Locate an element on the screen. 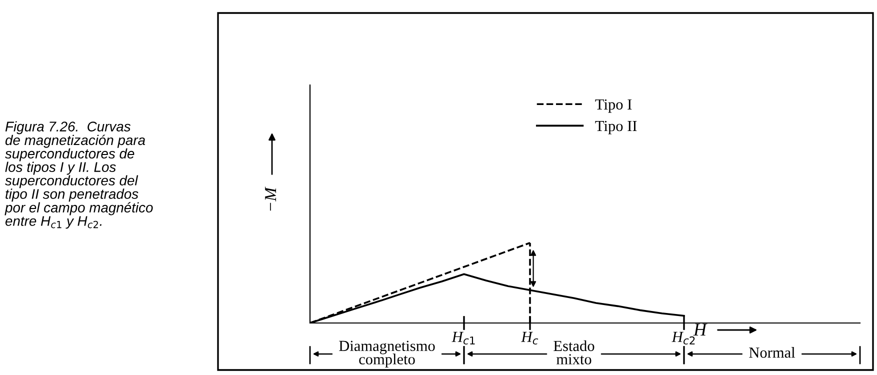 The image size is (877, 375). text: Estado mixto is located at coordinates (574, 352).